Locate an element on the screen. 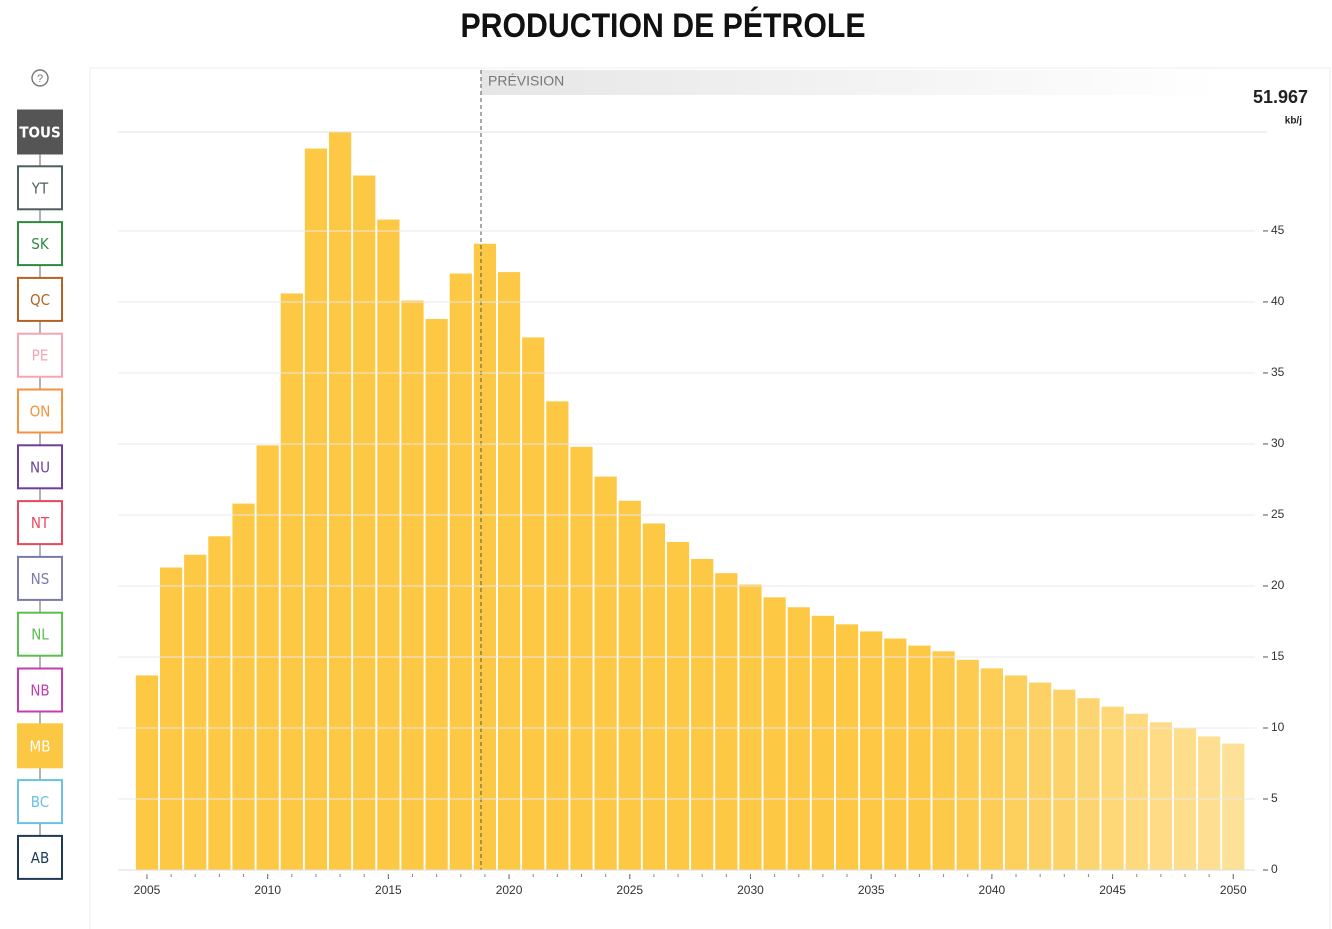  filter-label: AB is located at coordinates (40, 858).